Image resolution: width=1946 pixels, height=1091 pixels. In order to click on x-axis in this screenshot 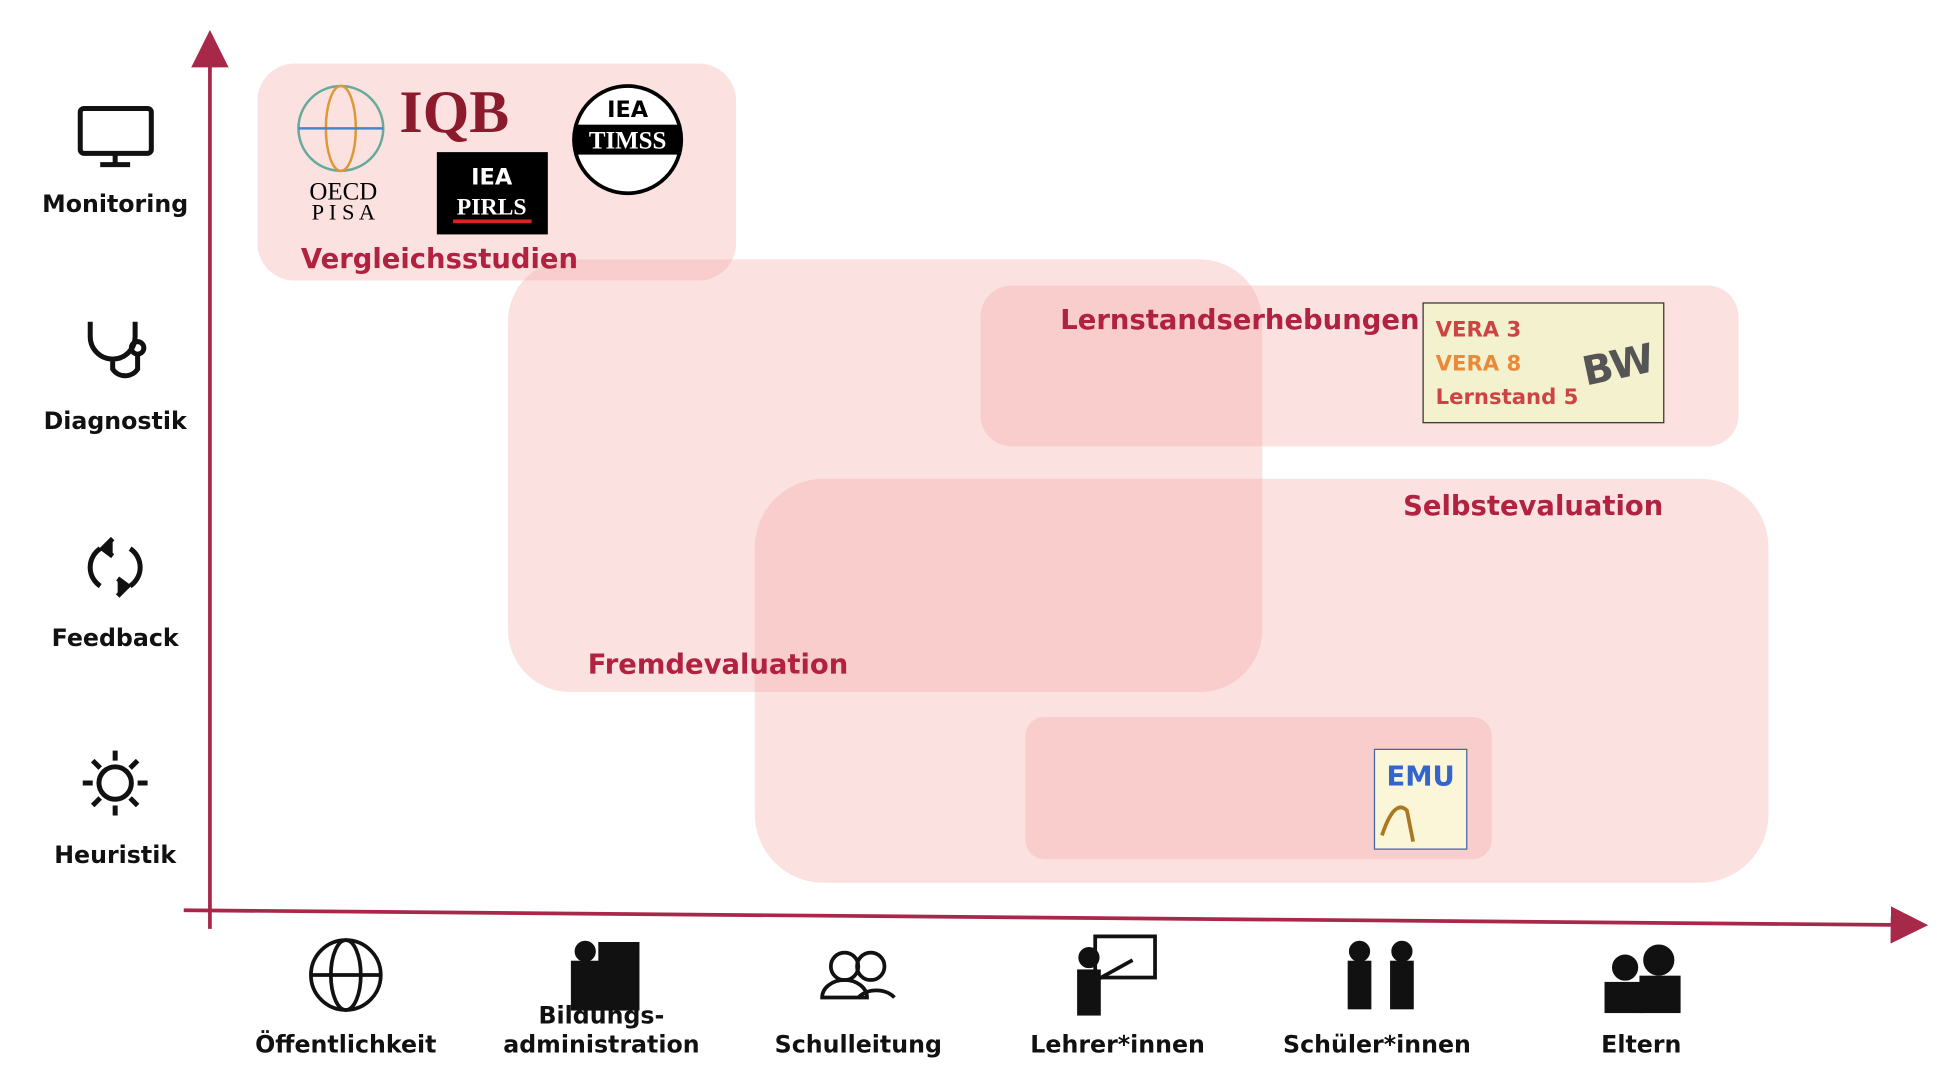, I will do `click(1056, 925)`.